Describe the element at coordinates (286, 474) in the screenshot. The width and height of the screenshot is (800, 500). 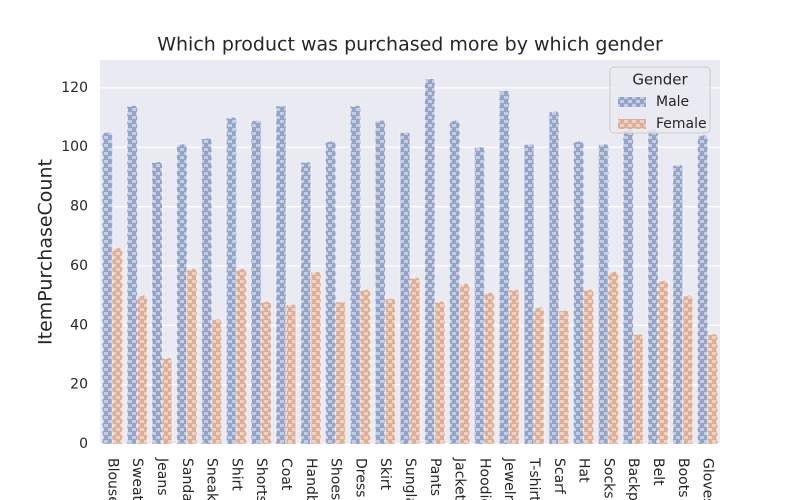
I see `x-tick-label: Coat` at that location.